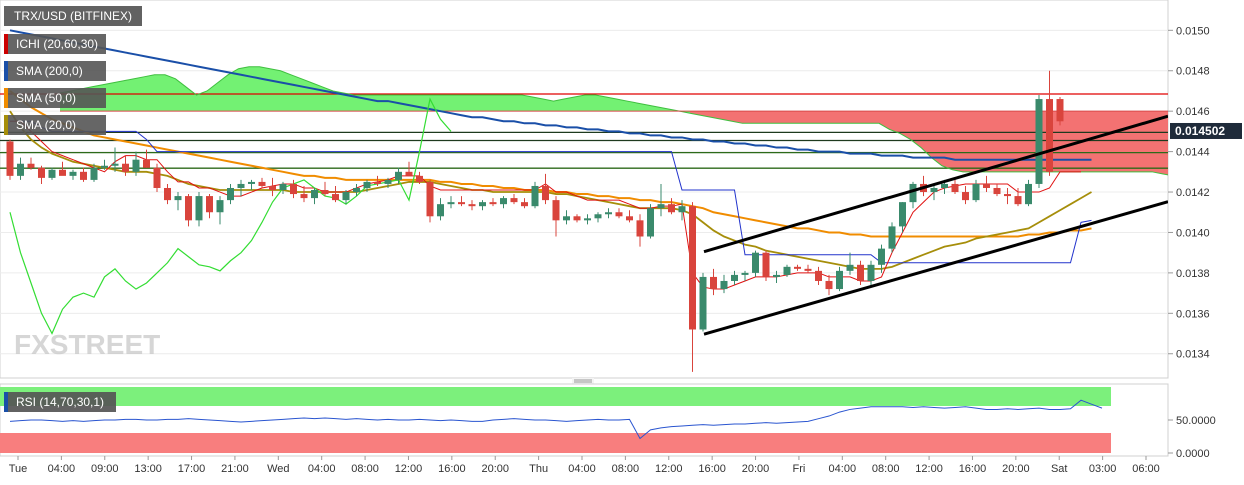  I want to click on legend-label-1: SMA (200,0), so click(49, 71).